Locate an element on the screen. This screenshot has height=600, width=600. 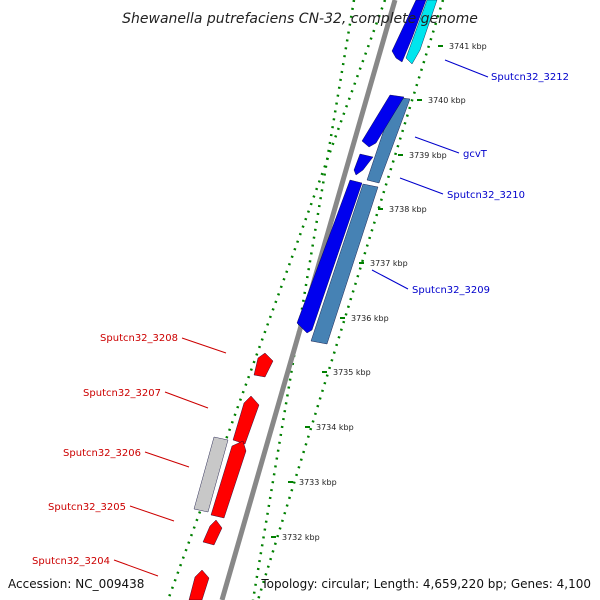
kbp-tick-label: 3741 kbp is located at coordinates (468, 46).